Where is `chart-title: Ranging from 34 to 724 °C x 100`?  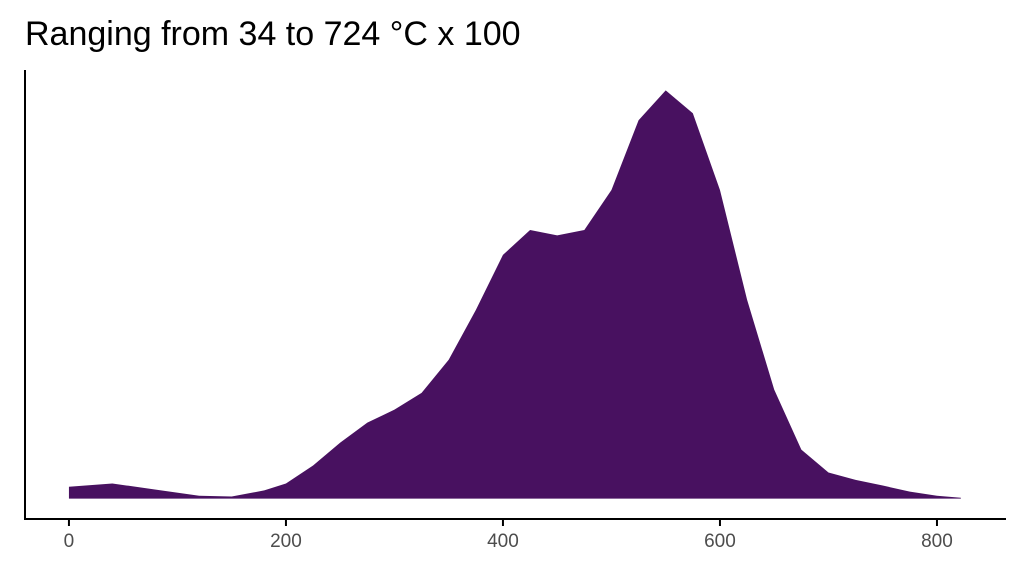 chart-title: Ranging from 34 to 724 °C x 100 is located at coordinates (273, 34).